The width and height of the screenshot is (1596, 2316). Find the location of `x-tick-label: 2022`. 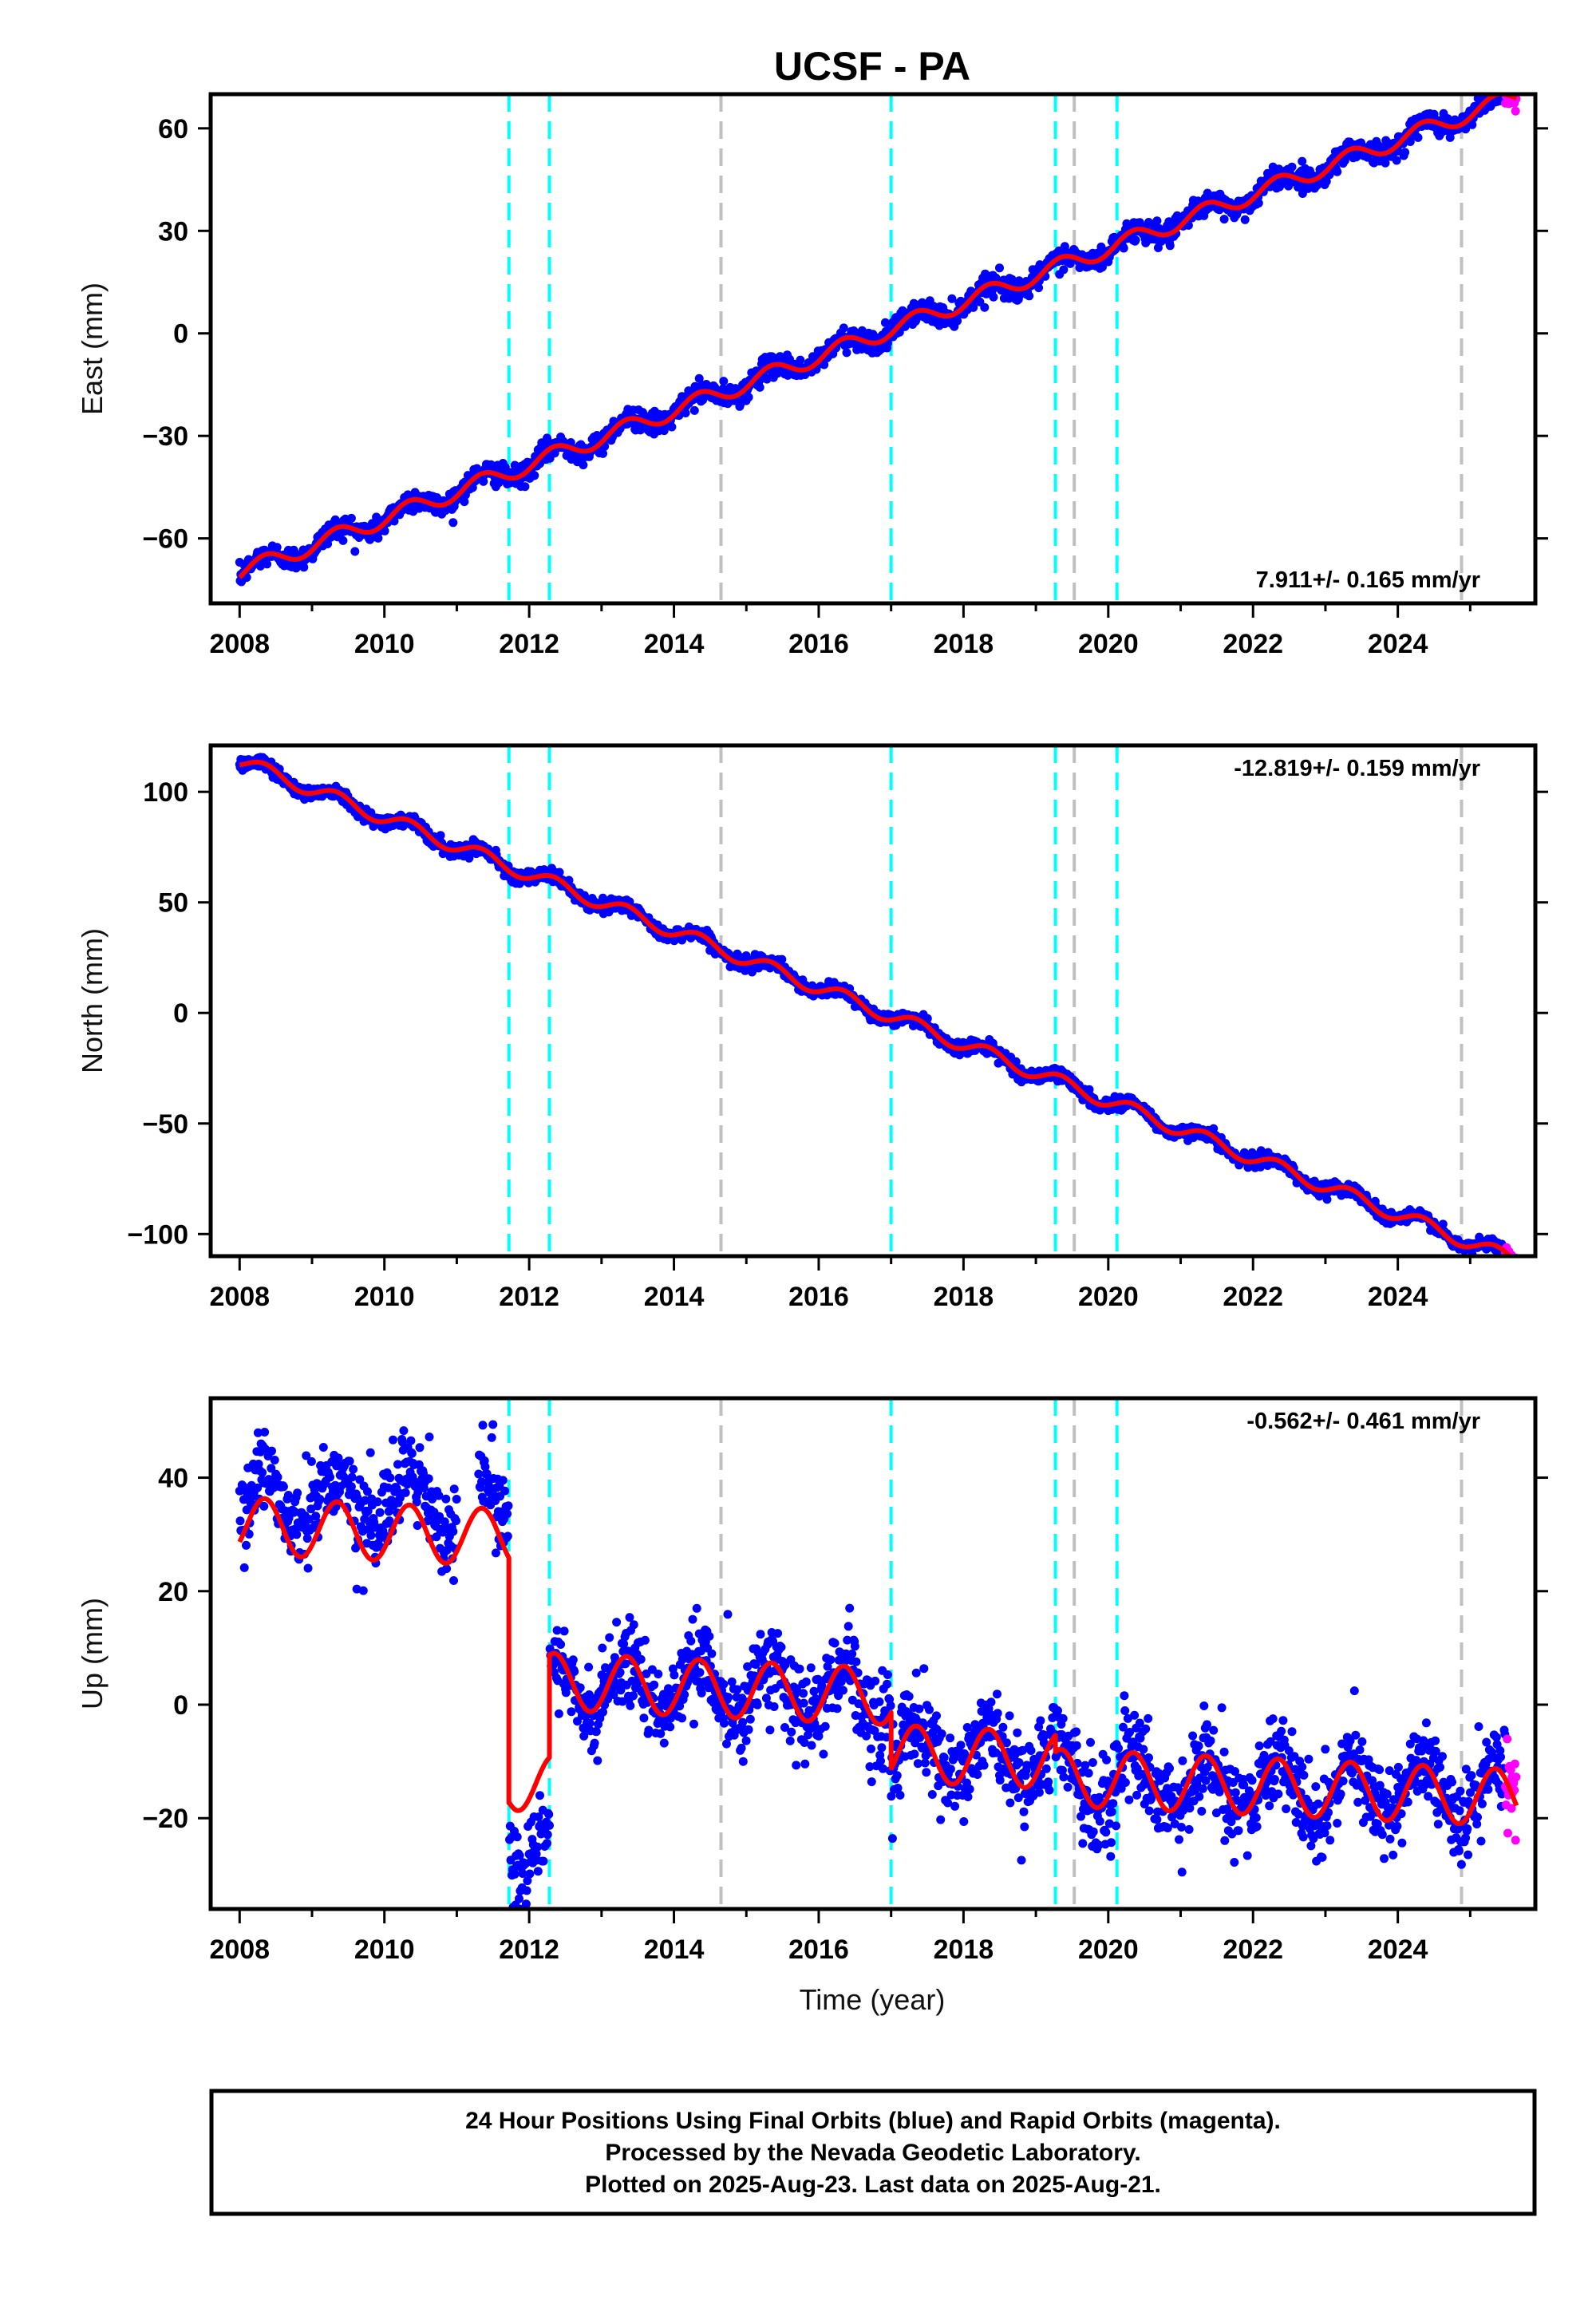

x-tick-label: 2022 is located at coordinates (1253, 1297).